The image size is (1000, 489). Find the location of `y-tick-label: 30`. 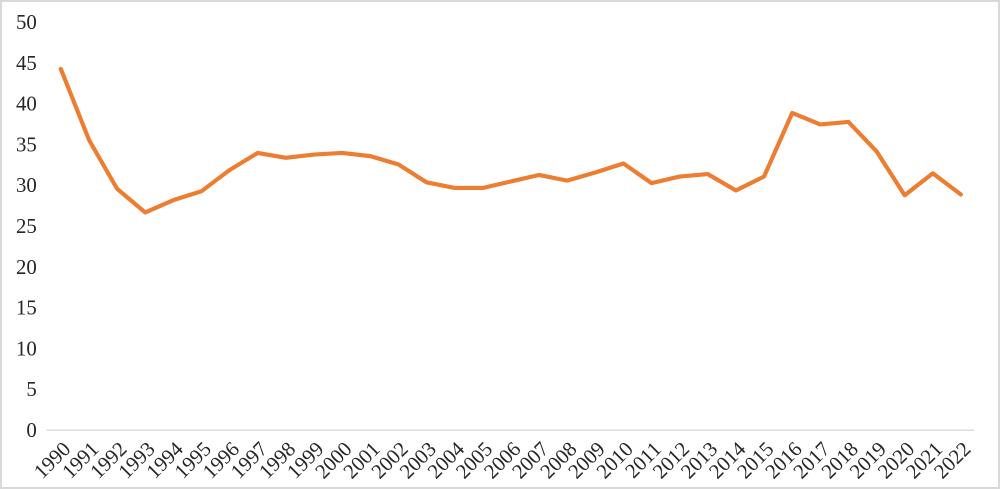

y-tick-label: 30 is located at coordinates (26, 185).